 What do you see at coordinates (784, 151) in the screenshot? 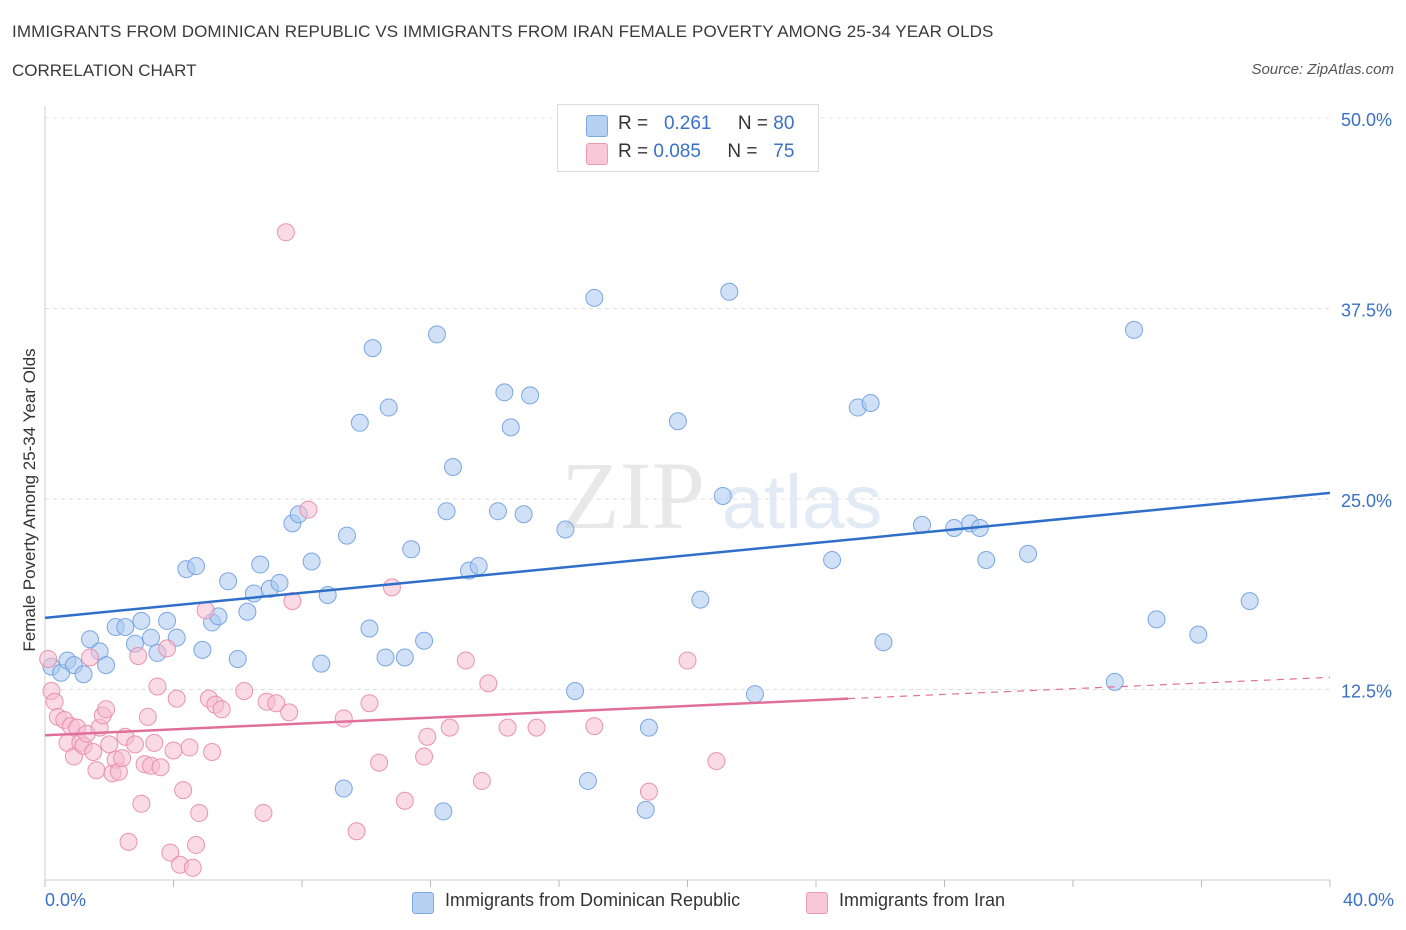
I see `n-value: 75` at bounding box center [784, 151].